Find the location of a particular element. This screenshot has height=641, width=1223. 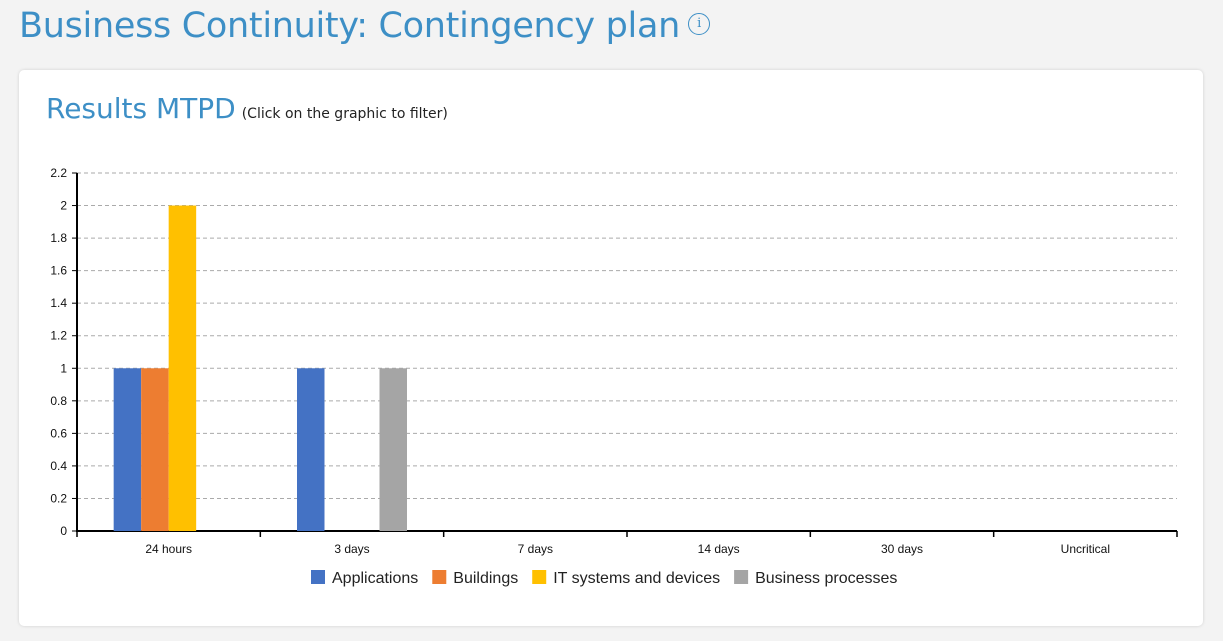

x-tick-label: 24 hours is located at coordinates (168, 549).